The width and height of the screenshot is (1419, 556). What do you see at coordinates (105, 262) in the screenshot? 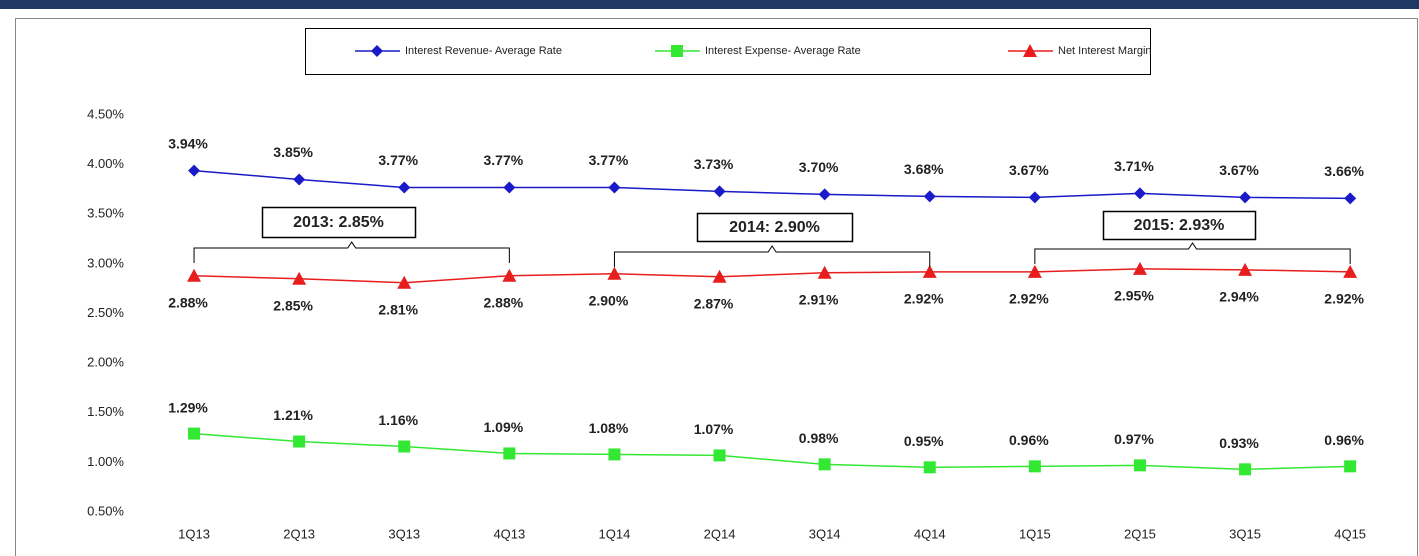
I see `y-tick-label: 3.00%` at bounding box center [105, 262].